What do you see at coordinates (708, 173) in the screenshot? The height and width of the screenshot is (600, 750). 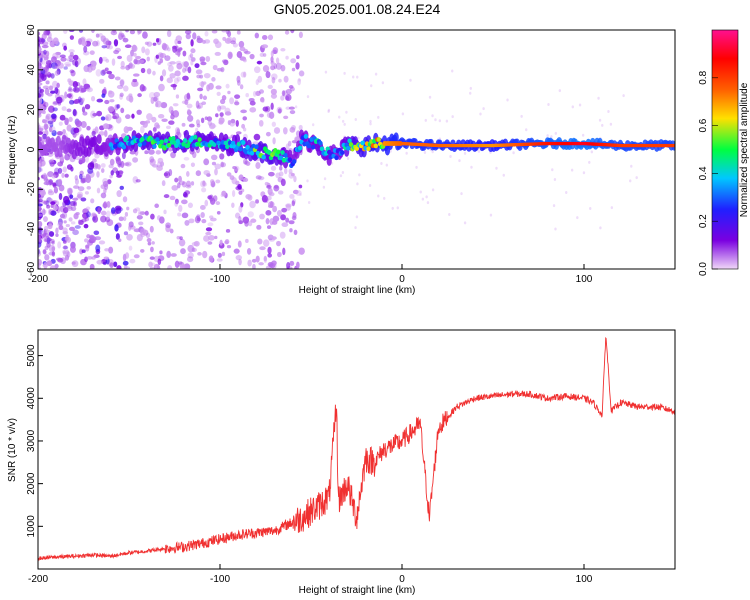 I see `colorbar-ticks: 0.0 0.2 0.4 0.6 0.8` at bounding box center [708, 173].